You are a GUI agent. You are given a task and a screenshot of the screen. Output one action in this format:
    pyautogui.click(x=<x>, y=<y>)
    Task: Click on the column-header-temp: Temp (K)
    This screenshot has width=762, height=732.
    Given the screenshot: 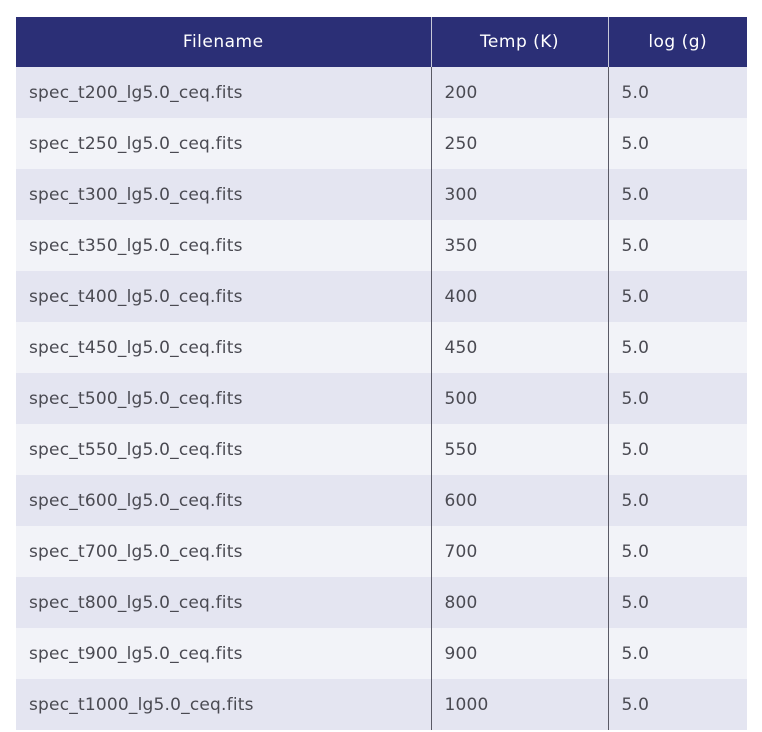 What is the action you would take?
    pyautogui.click(x=519, y=42)
    